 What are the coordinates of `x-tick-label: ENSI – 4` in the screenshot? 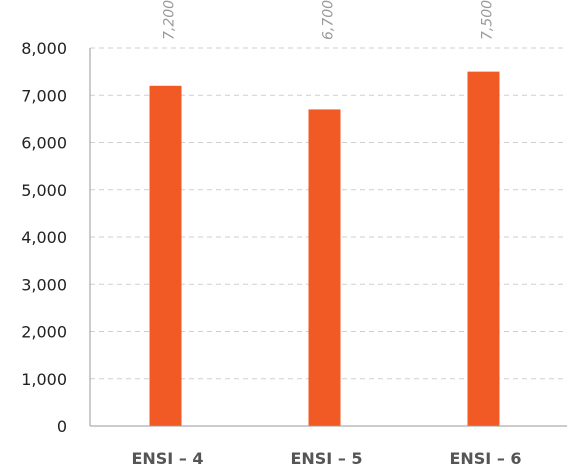 It's located at (167, 458).